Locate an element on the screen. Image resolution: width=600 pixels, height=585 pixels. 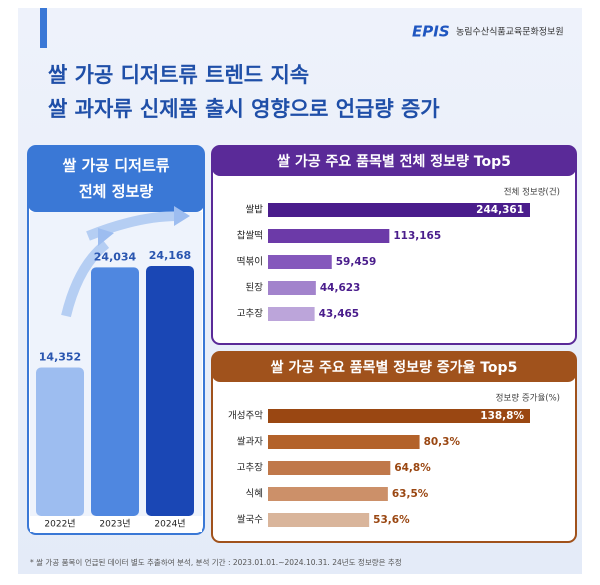
value-label: 64,8% is located at coordinates (412, 468).